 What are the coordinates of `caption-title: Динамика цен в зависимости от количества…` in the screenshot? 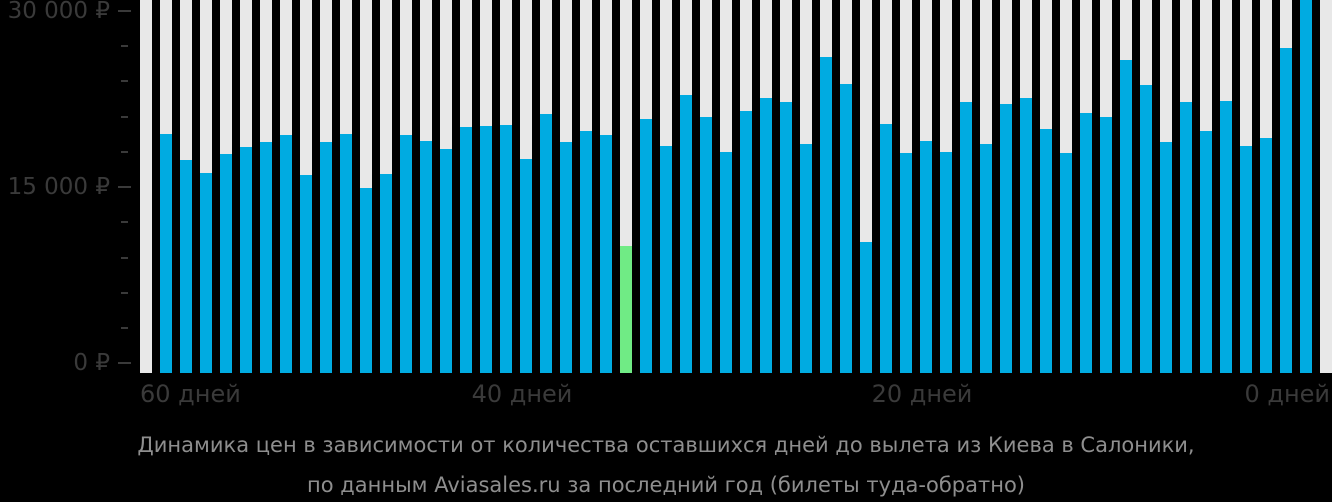 It's located at (666, 445).